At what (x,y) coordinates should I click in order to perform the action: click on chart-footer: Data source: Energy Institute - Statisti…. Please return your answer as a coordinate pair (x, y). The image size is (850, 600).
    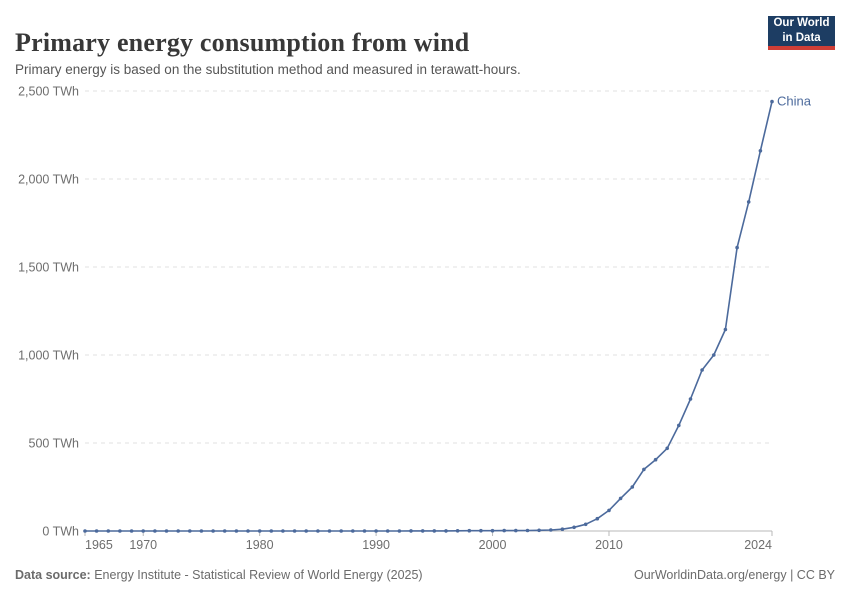
    Looking at the image, I should click on (425, 575).